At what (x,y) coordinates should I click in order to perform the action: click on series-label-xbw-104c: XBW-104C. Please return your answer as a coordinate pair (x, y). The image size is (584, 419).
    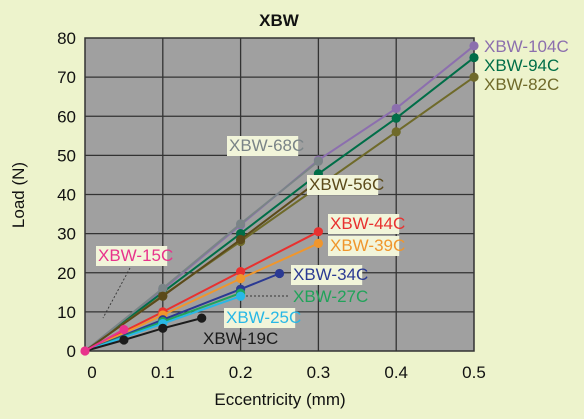
    Looking at the image, I should click on (526, 46).